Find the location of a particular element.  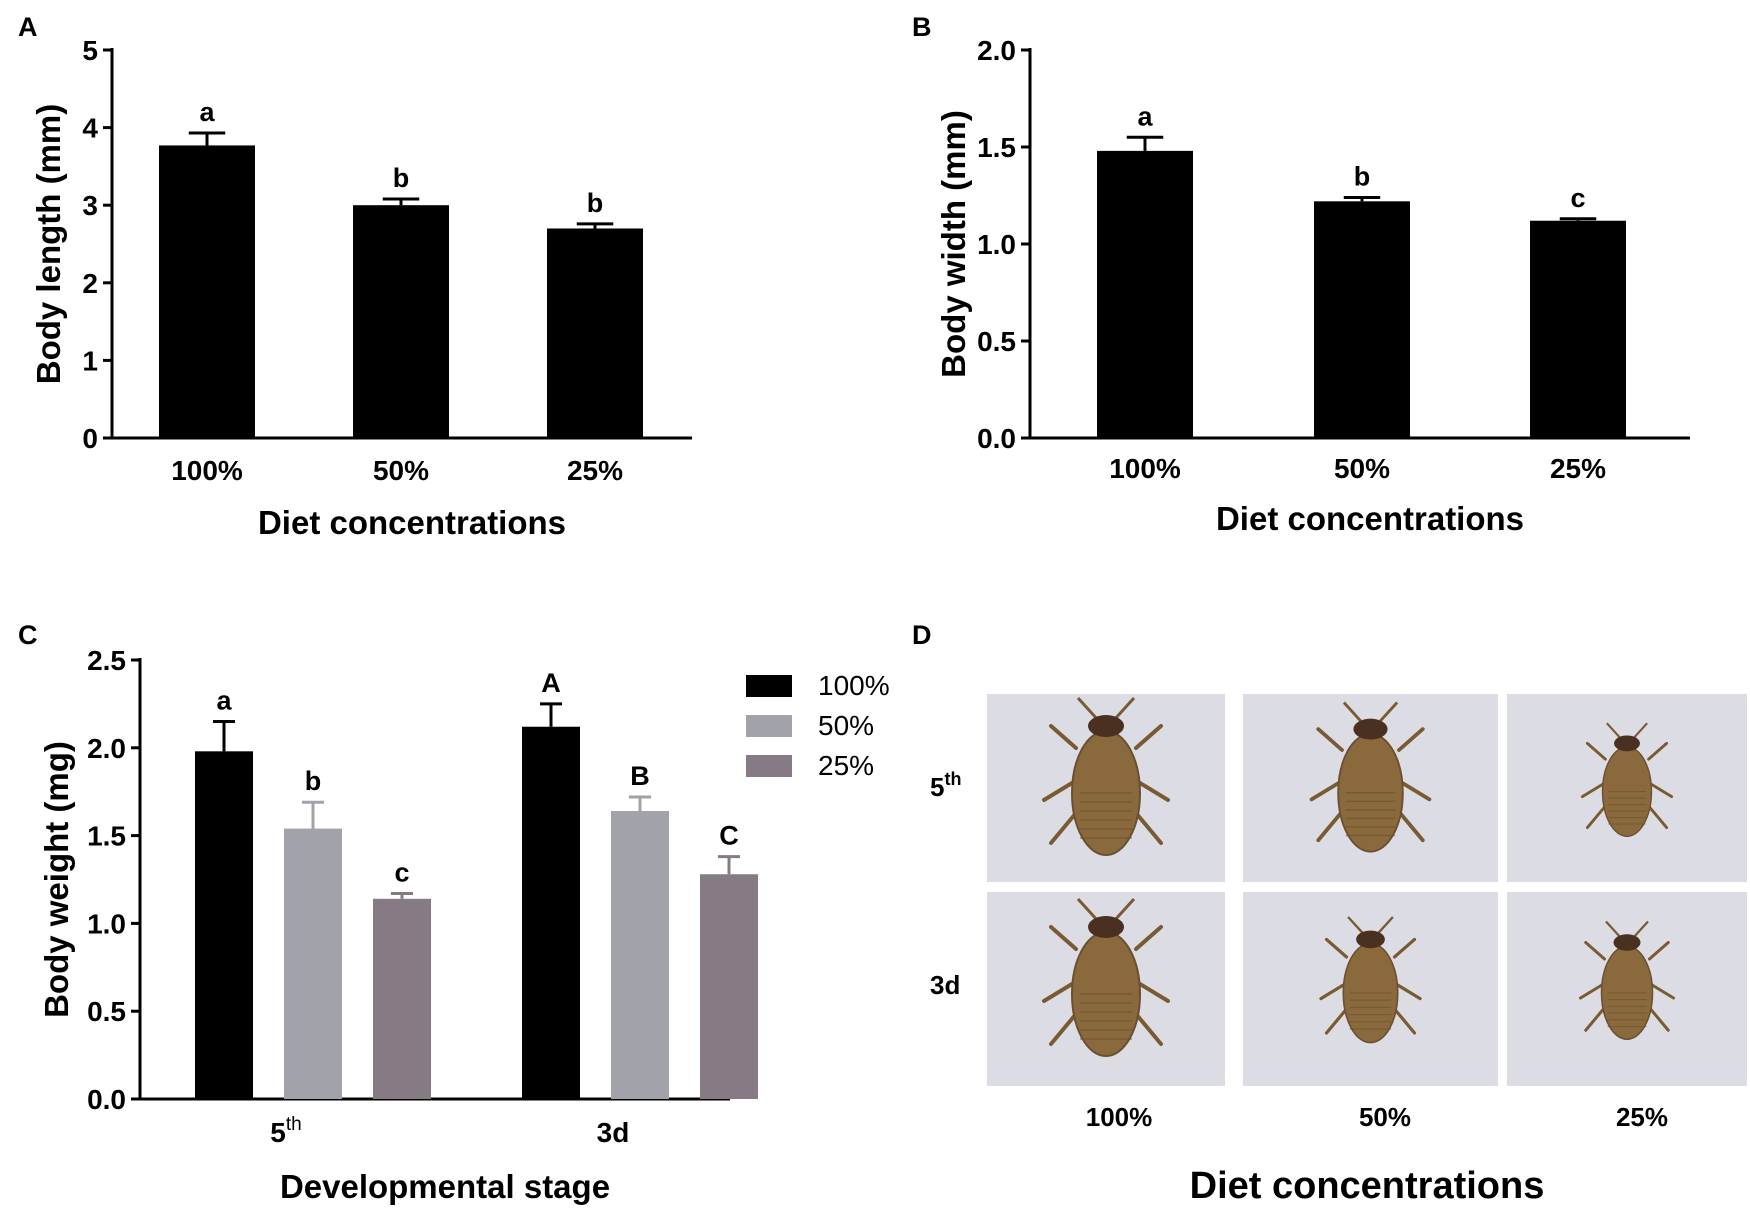

legend-label-100: 100% is located at coordinates (854, 685).